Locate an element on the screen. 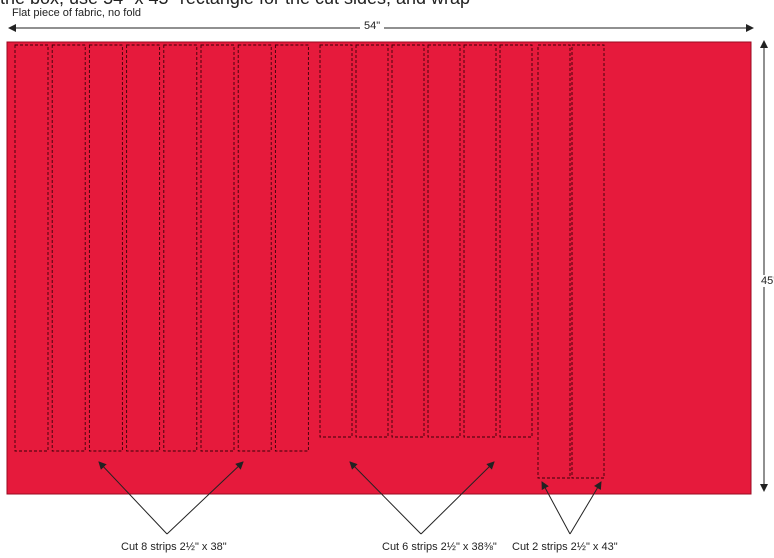  height-arrow-top-icon is located at coordinates (764, 44).